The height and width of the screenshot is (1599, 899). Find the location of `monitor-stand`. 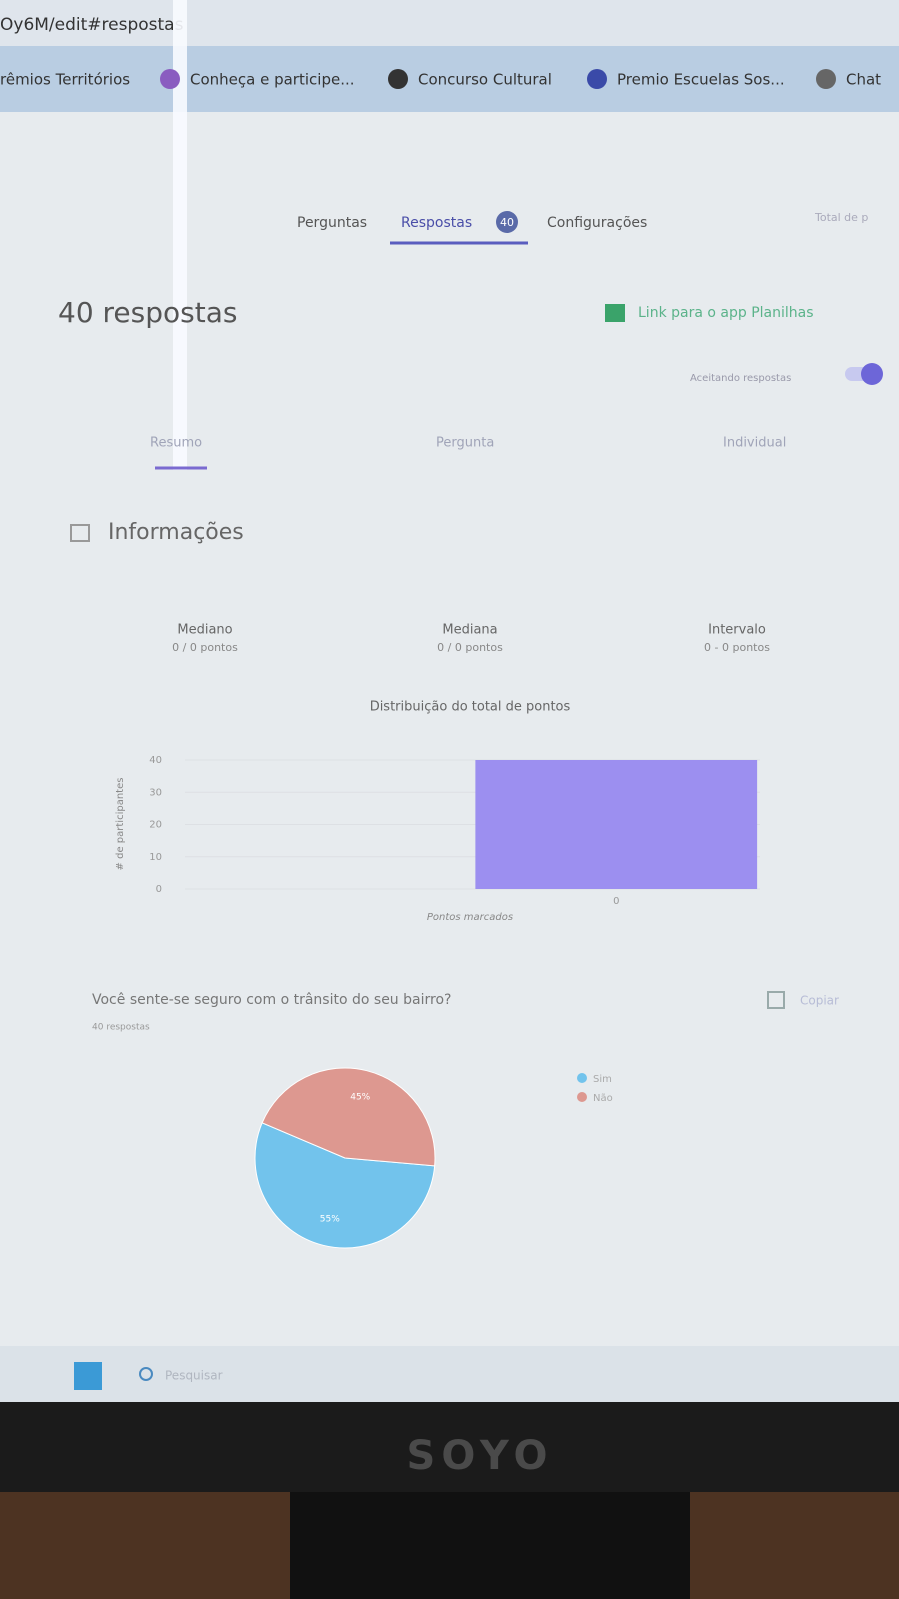

monitor-stand is located at coordinates (490, 1545).